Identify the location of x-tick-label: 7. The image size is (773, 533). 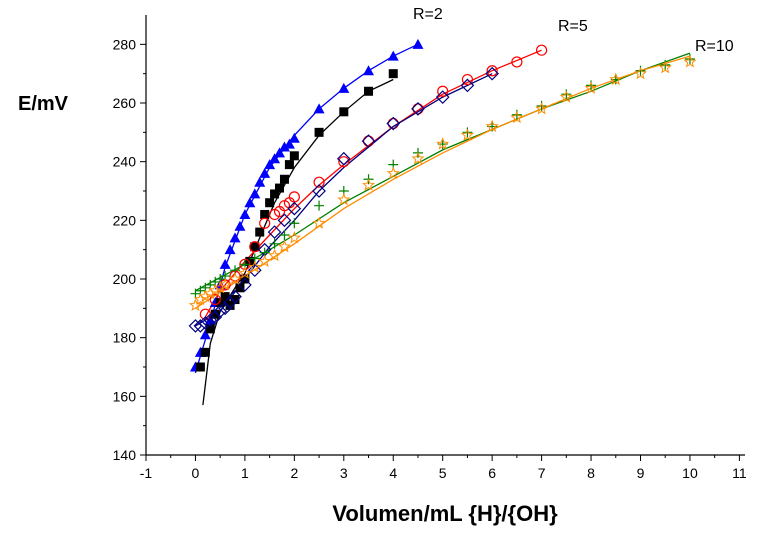
(542, 473).